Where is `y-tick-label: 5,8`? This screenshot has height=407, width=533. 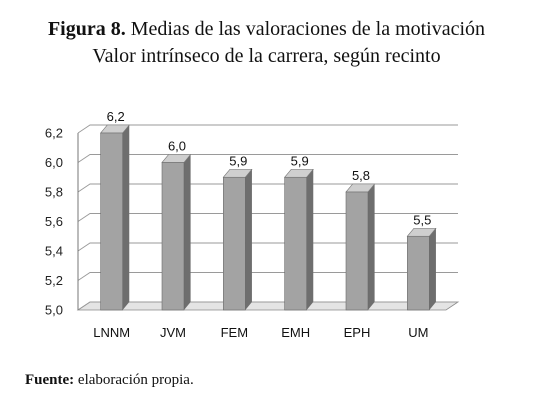 y-tick-label: 5,8 is located at coordinates (54, 192).